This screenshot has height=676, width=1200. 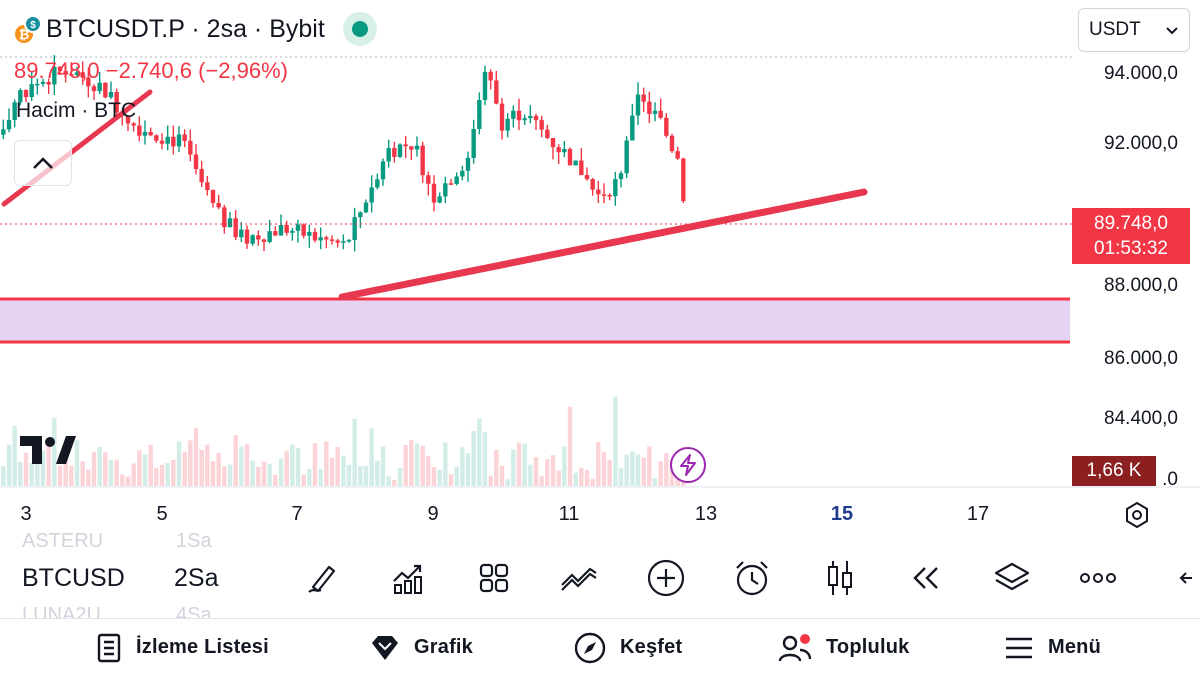 What do you see at coordinates (194, 541) in the screenshot?
I see `ghost-interval-above: 1Sa` at bounding box center [194, 541].